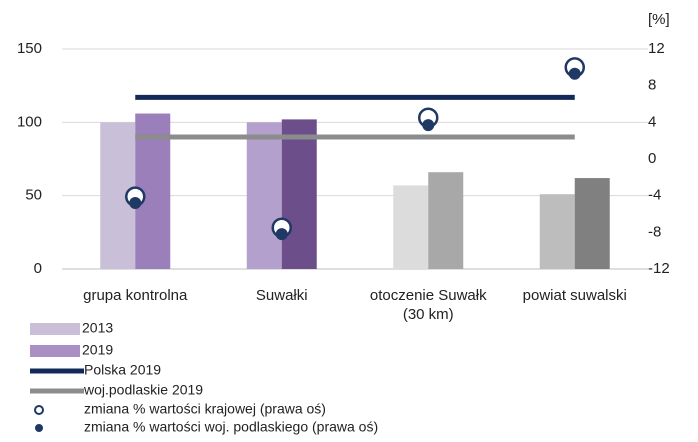  Describe the element at coordinates (143, 390) in the screenshot. I see `legend-label: woj.podlaskie 2019` at that location.